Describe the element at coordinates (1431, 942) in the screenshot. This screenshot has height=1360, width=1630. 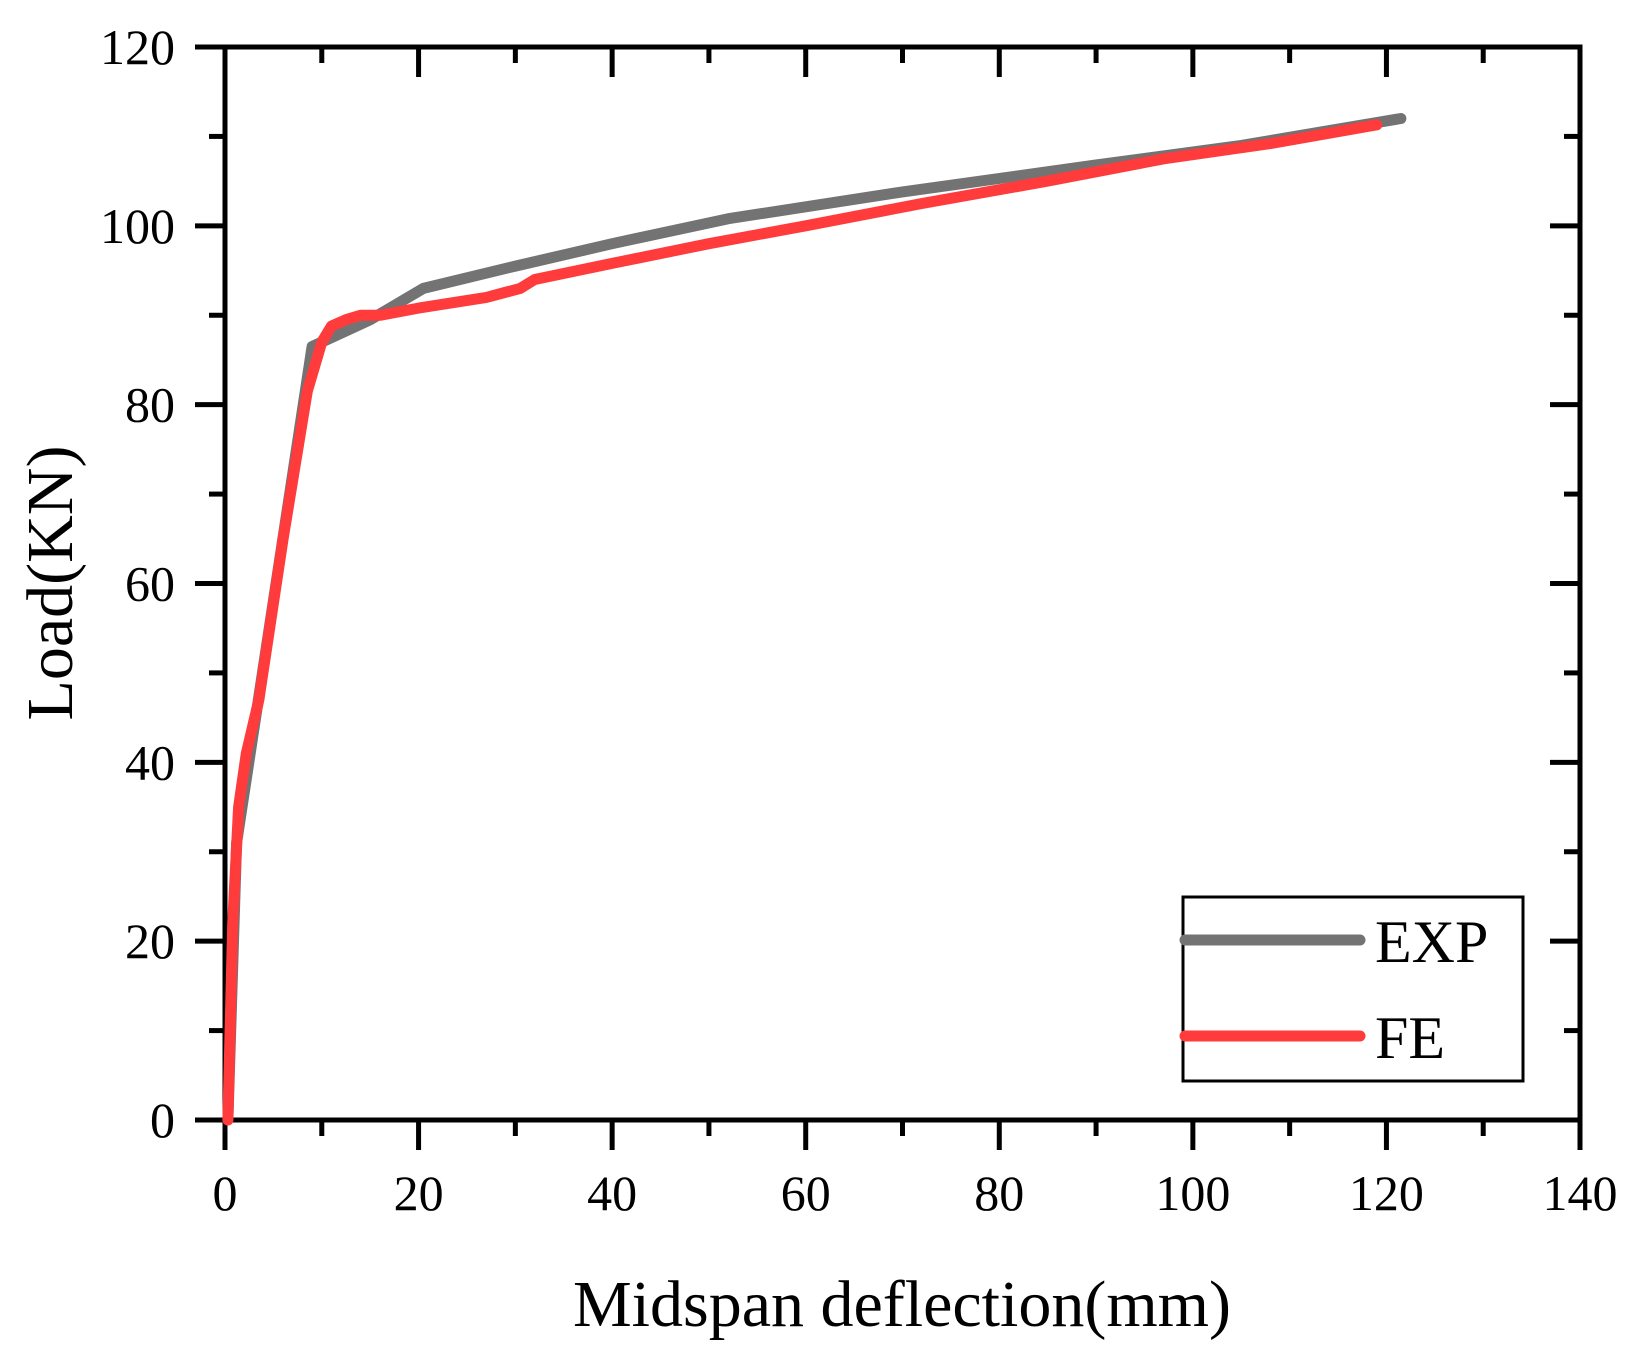
I see `legend-label-exp: EXP` at that location.